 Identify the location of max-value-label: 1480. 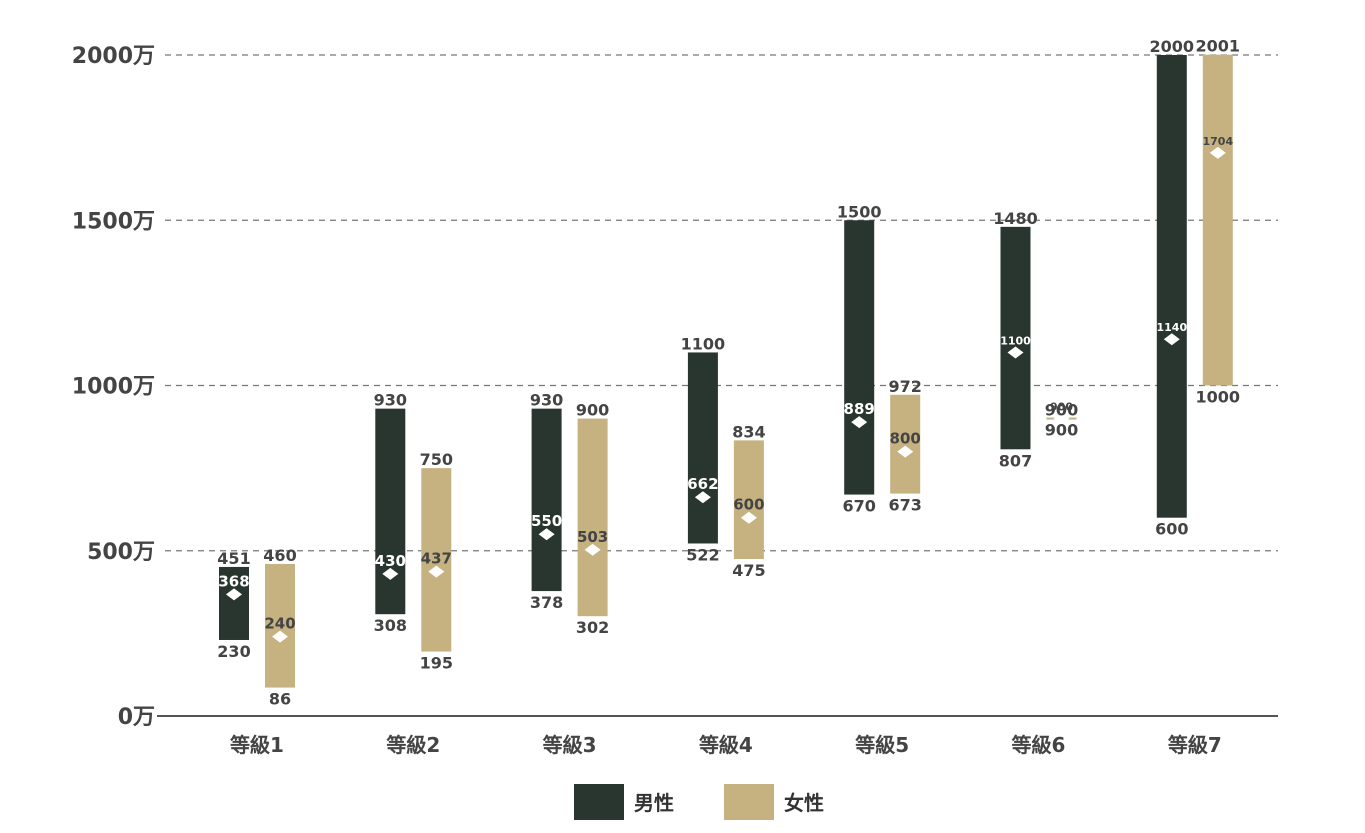
(1015, 218).